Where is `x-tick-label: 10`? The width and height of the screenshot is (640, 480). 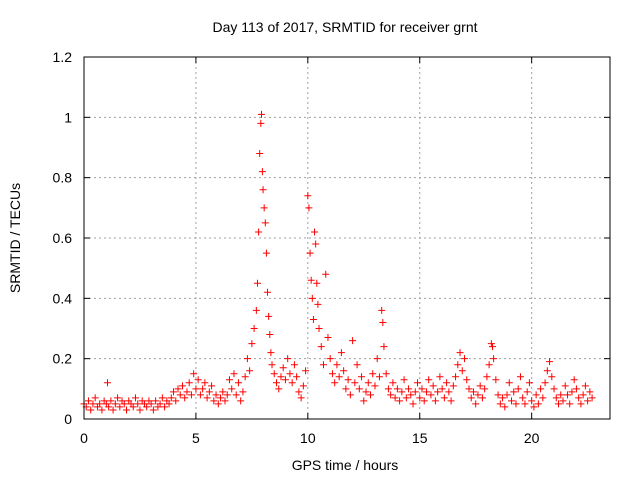
x-tick-label: 10 is located at coordinates (308, 438).